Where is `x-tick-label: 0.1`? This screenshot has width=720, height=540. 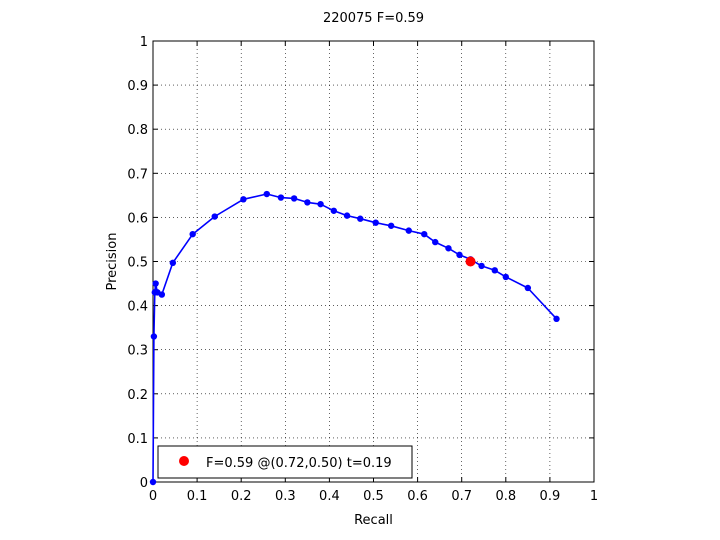
x-tick-label: 0.1 is located at coordinates (197, 496).